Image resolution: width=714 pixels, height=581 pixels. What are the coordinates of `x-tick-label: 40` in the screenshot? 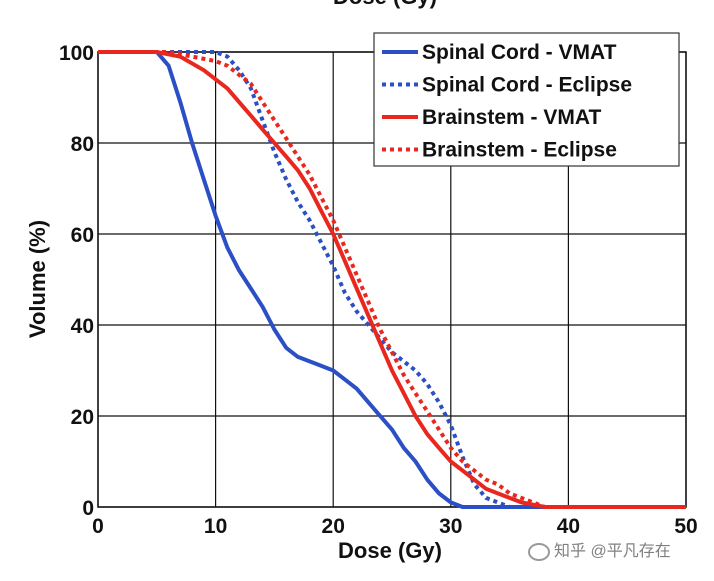 It's located at (568, 526).